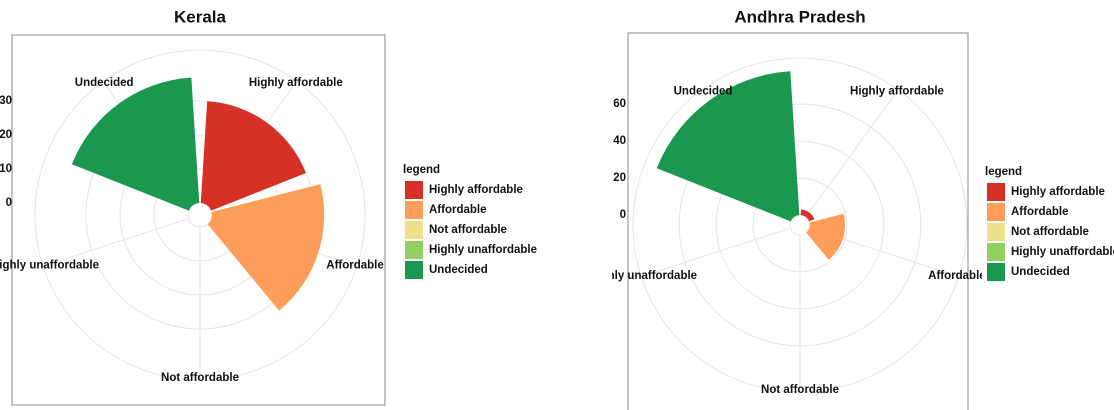 The height and width of the screenshot is (410, 1114). What do you see at coordinates (799, 16) in the screenshot?
I see `chart-title: Andhra Pradesh` at bounding box center [799, 16].